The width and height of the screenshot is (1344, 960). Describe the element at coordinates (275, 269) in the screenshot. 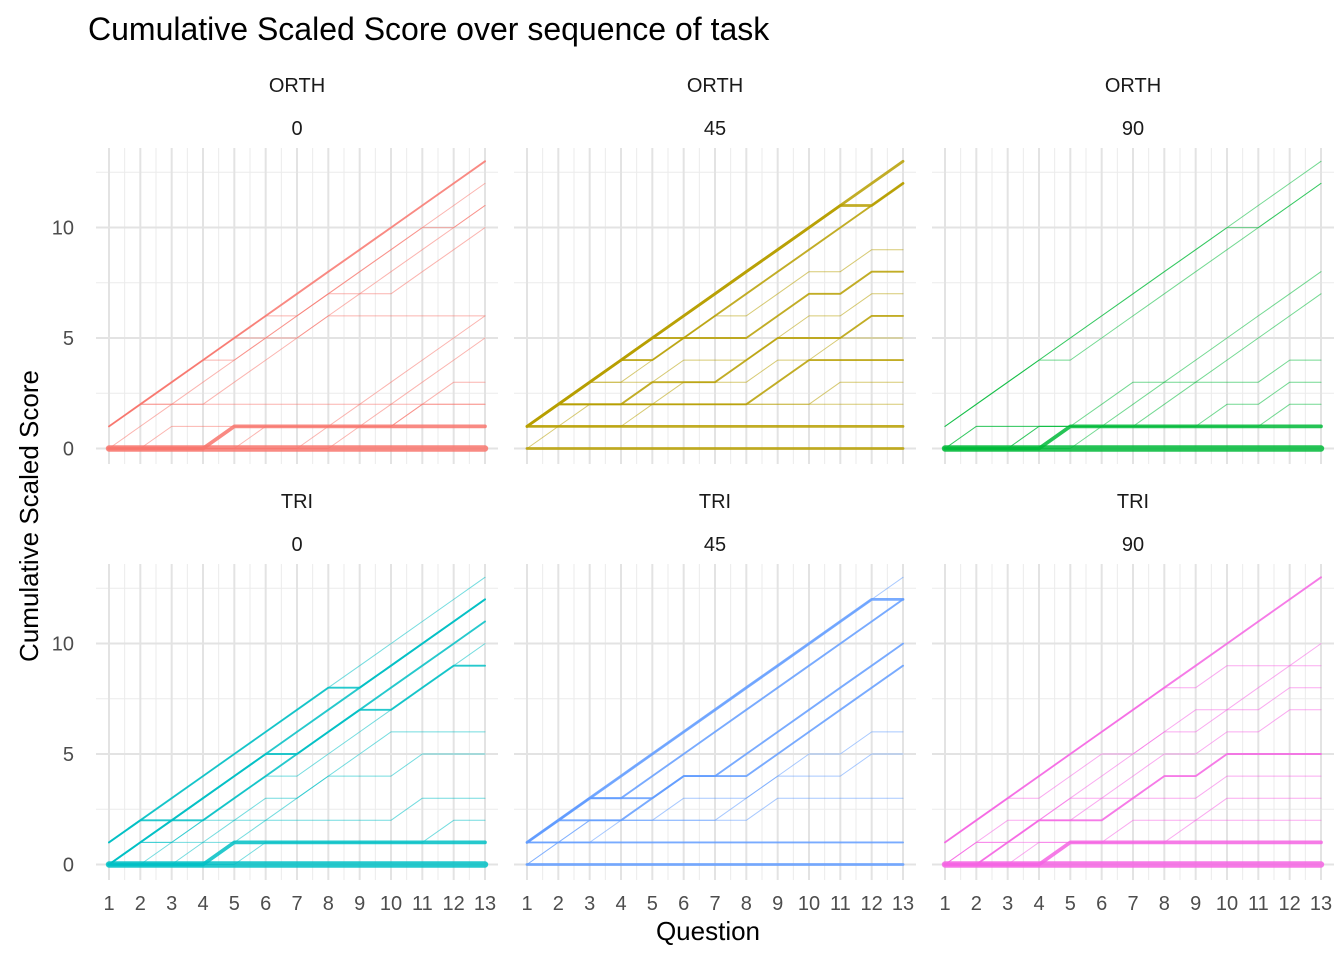

I see `facet-panel: ORTH 0 0 5 10` at that location.